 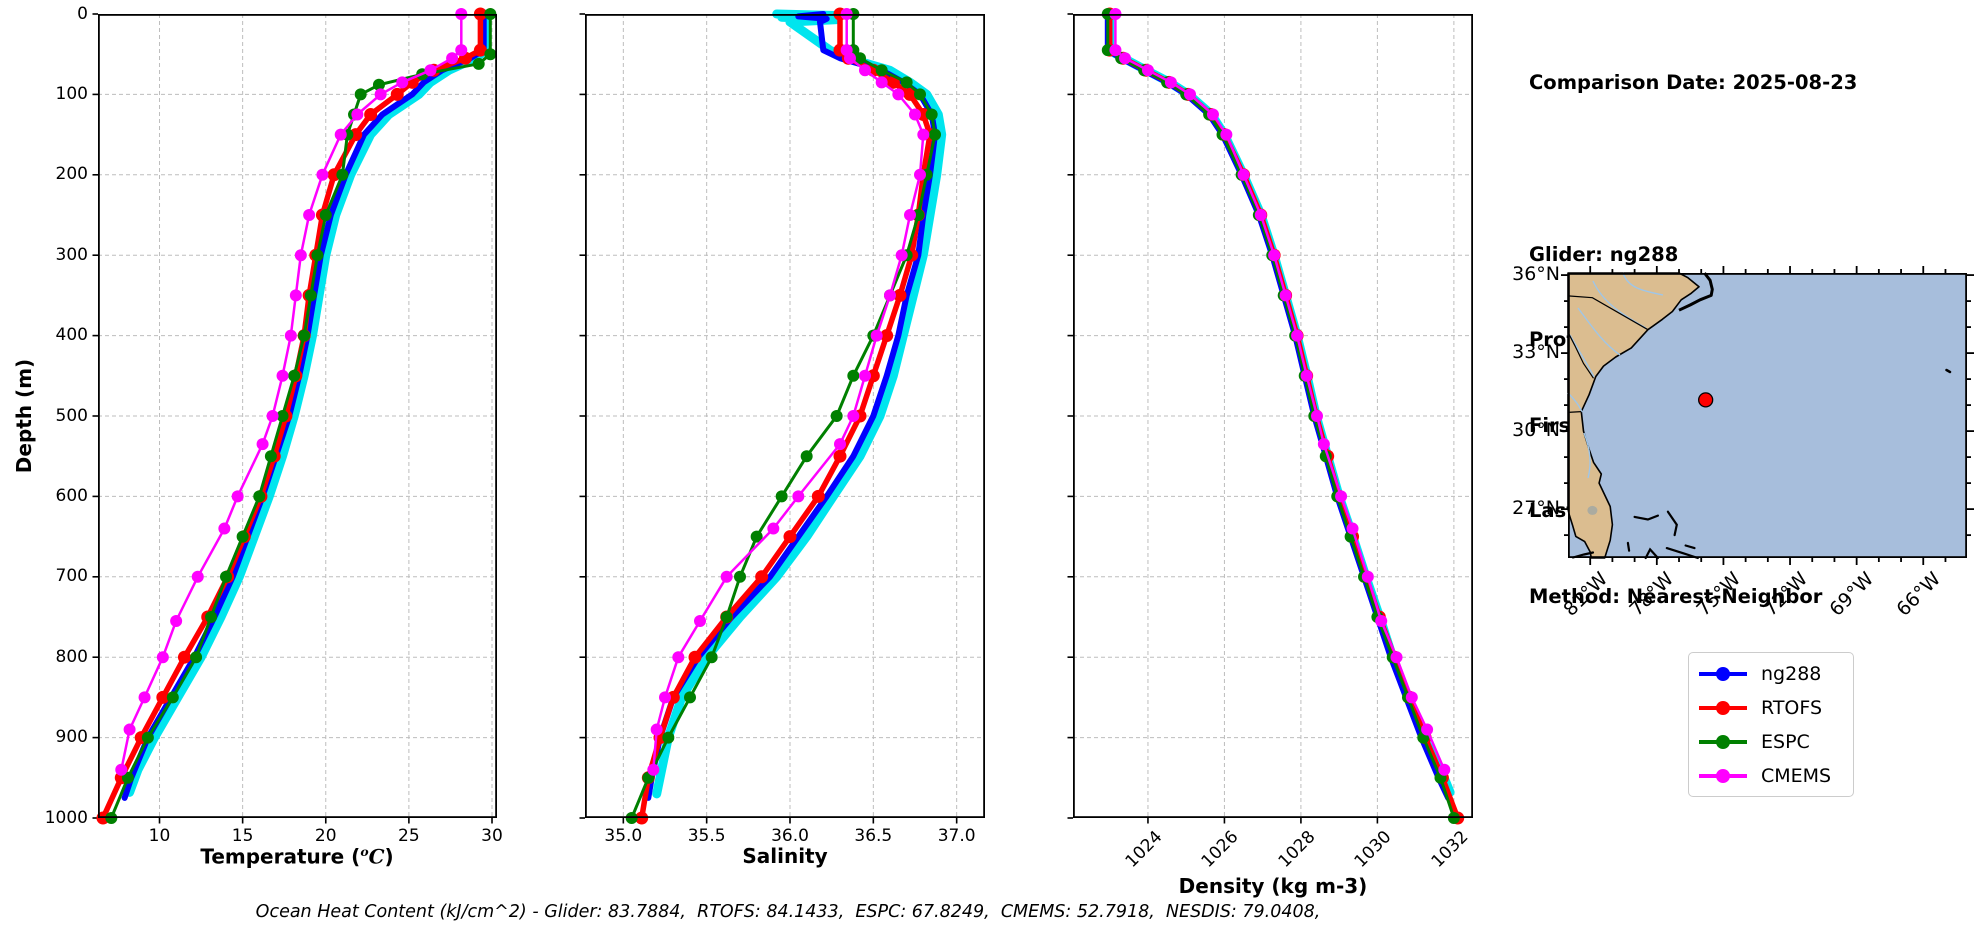 What do you see at coordinates (1608, 354) in the screenshot?
I see `map-state-borders` at bounding box center [1608, 354].